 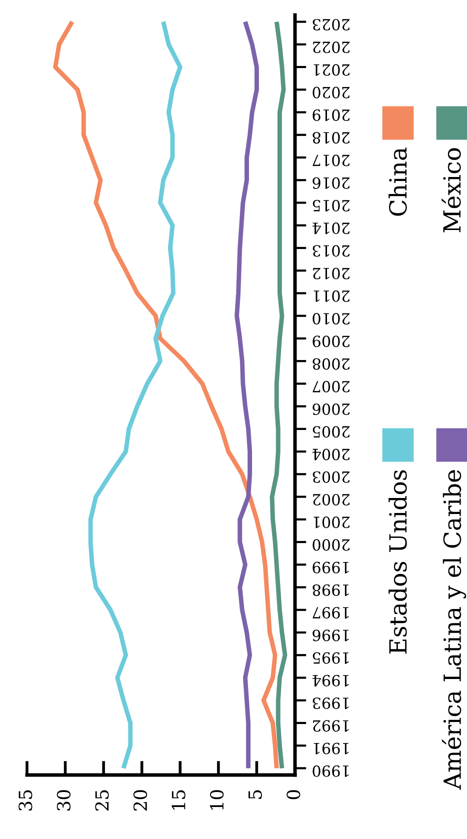 What do you see at coordinates (331, 748) in the screenshot?
I see `y-tick-label: 1991` at bounding box center [331, 748].